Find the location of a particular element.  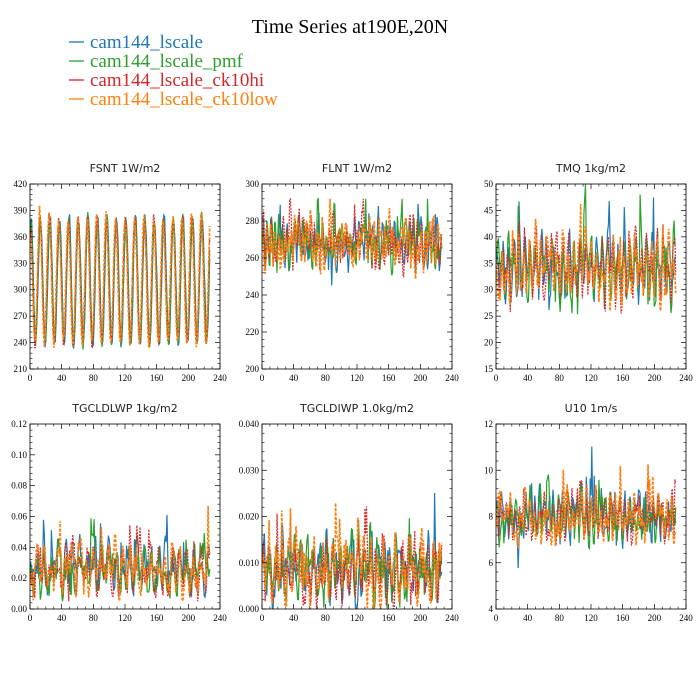

y-tick-label: 45 is located at coordinates (489, 210).